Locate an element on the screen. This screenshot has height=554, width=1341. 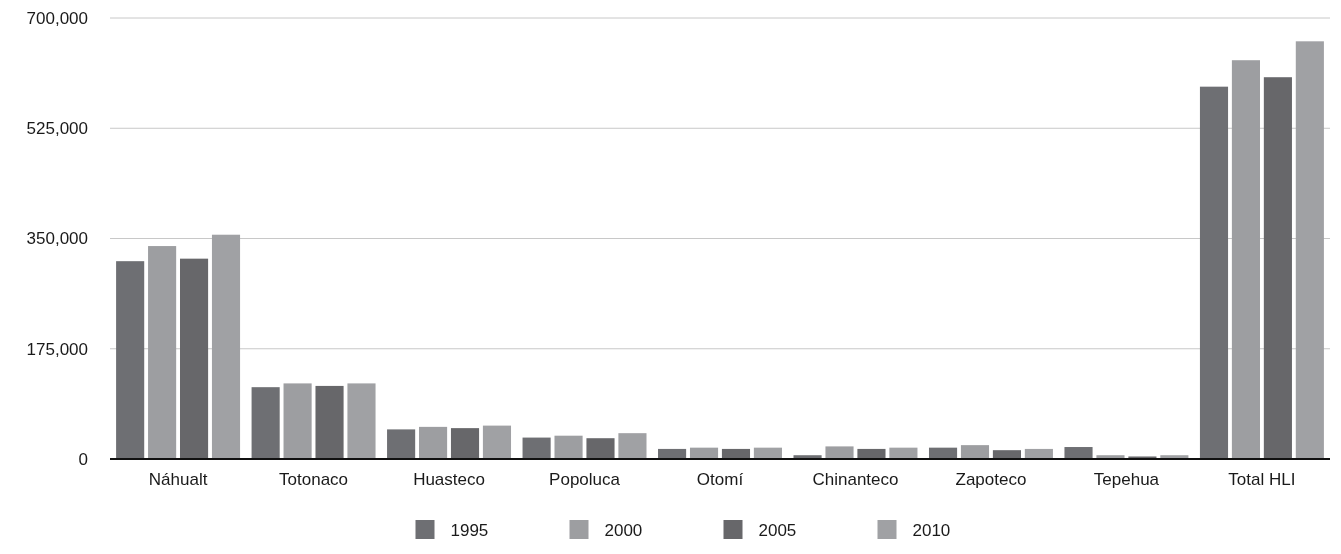
x-tick-label: Totonaco is located at coordinates (314, 480).